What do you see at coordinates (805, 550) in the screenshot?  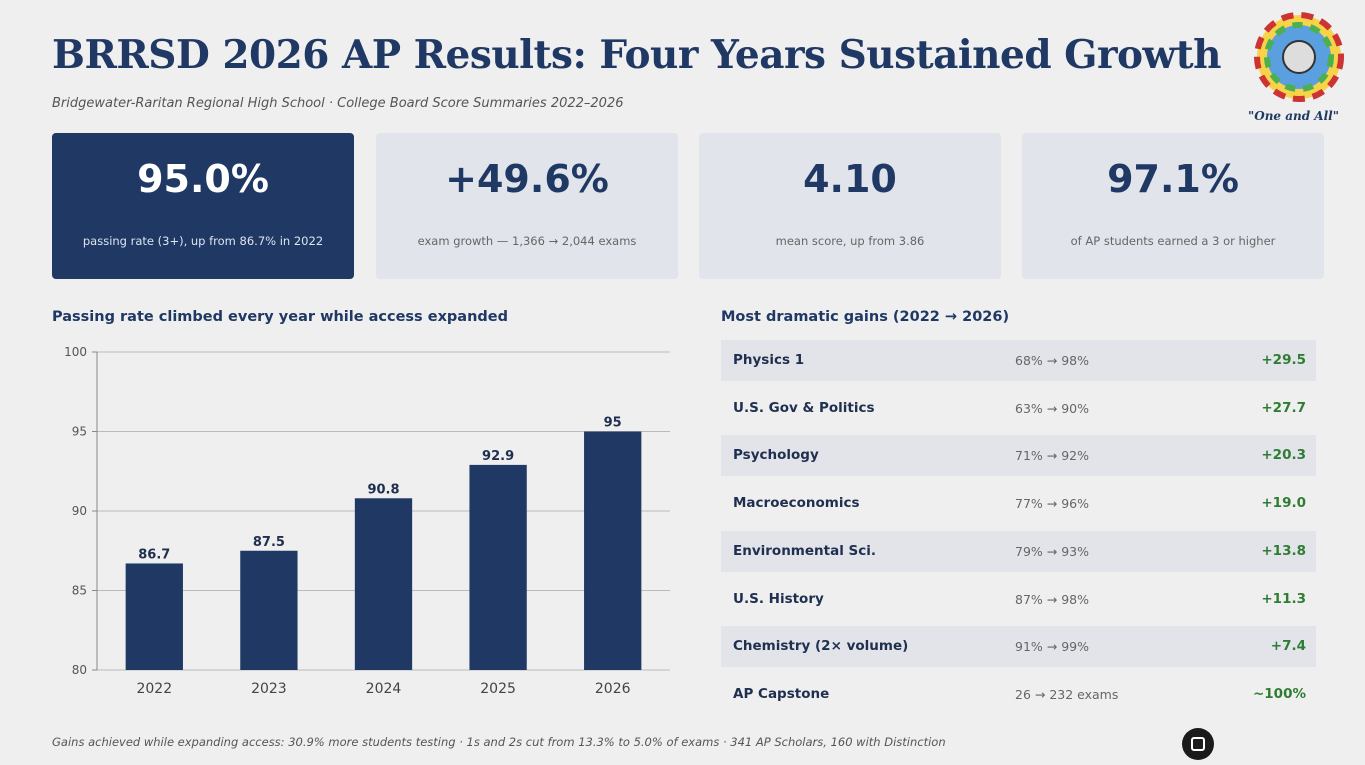 I see `subject: Environmental Sci.` at bounding box center [805, 550].